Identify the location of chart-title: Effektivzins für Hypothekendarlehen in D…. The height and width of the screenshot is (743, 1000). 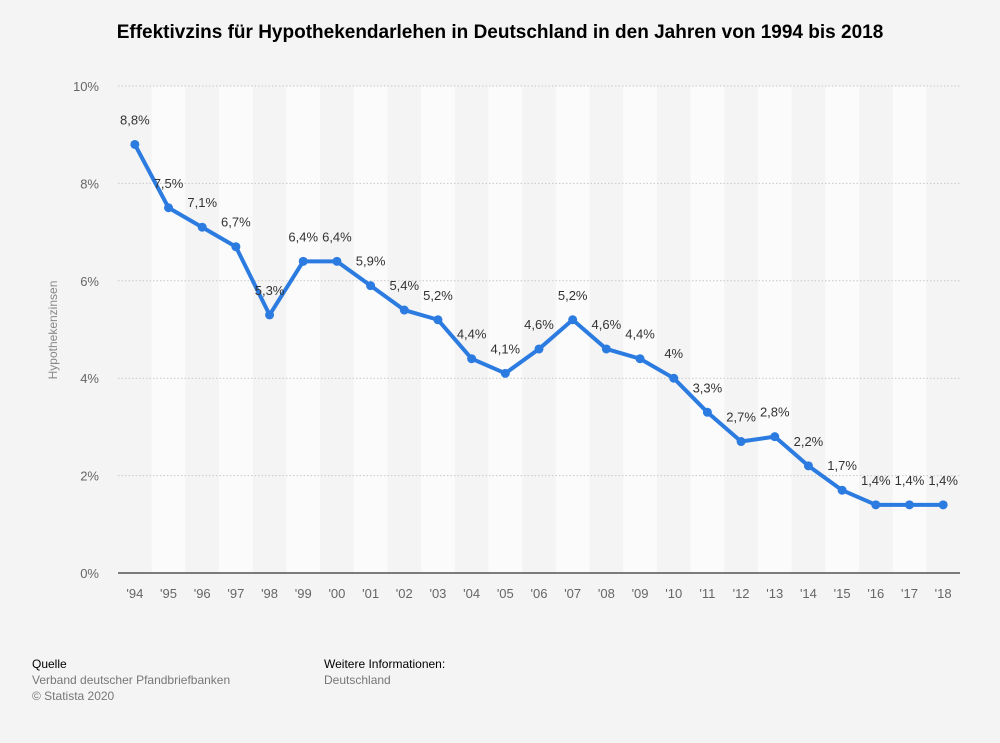
(500, 32).